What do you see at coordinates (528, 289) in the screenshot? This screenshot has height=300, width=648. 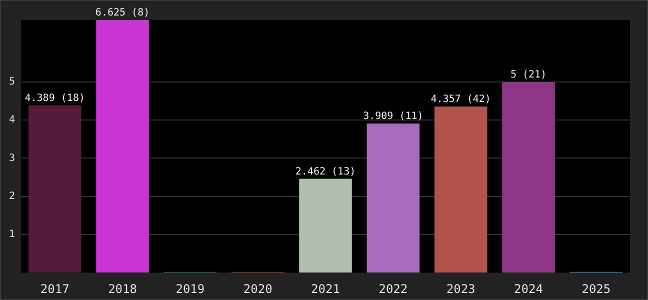 I see `x-tick-label: 2024` at bounding box center [528, 289].